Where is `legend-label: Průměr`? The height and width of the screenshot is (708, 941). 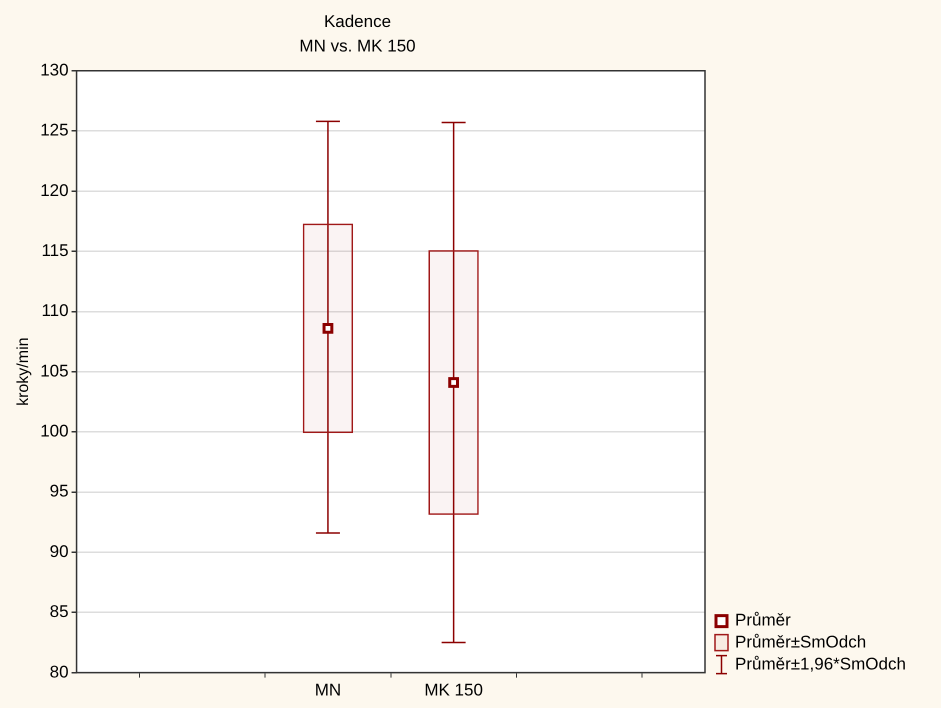
legend-label: Průměr is located at coordinates (763, 620).